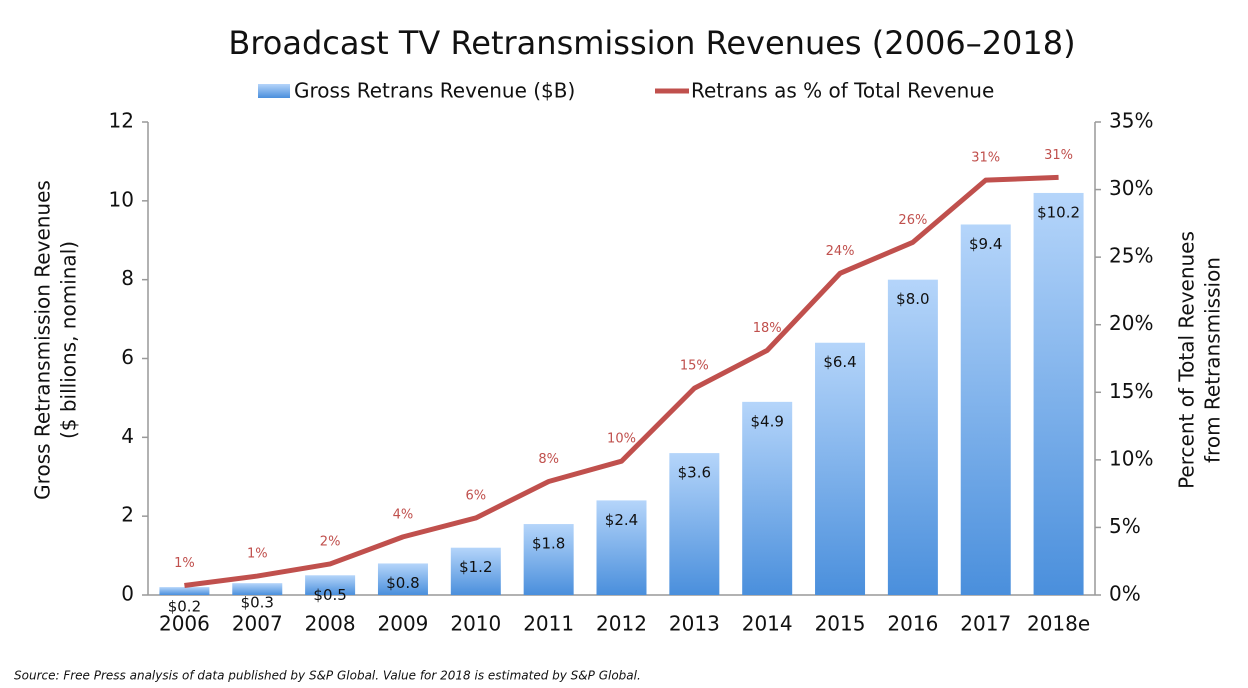 This screenshot has width=1248, height=688. What do you see at coordinates (257, 624) in the screenshot?
I see `x-tick-label: 2007` at bounding box center [257, 624].